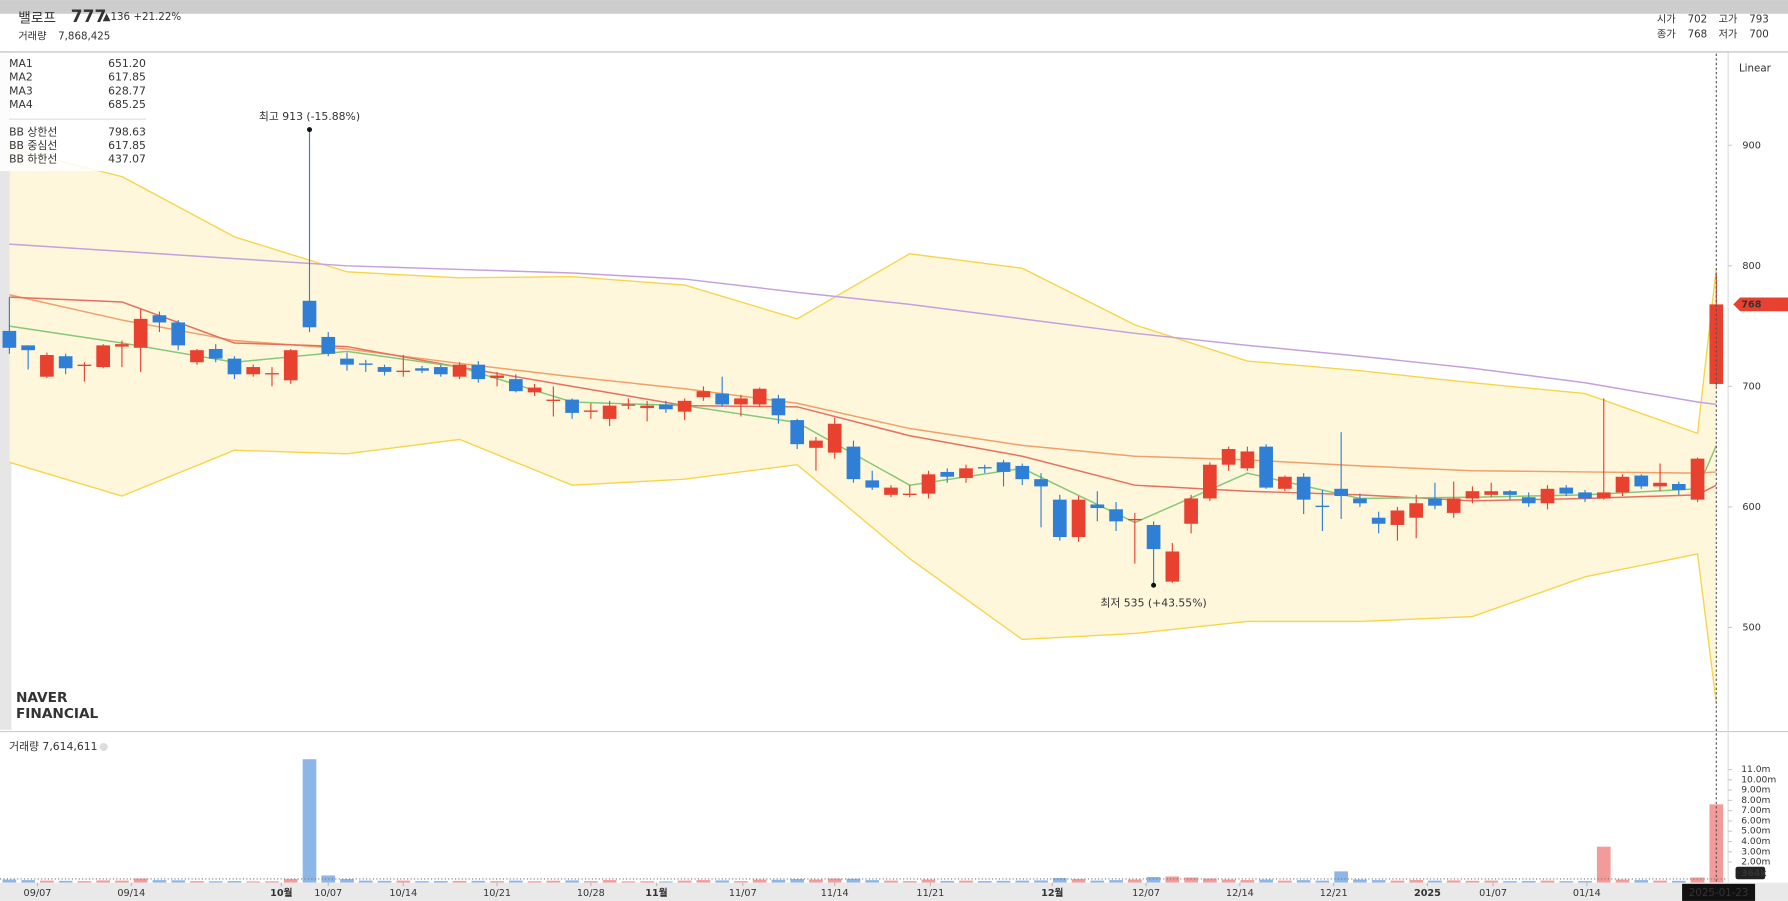 The height and width of the screenshot is (901, 1788). I want to click on volume-tag-label: 364k, so click(1754, 874).